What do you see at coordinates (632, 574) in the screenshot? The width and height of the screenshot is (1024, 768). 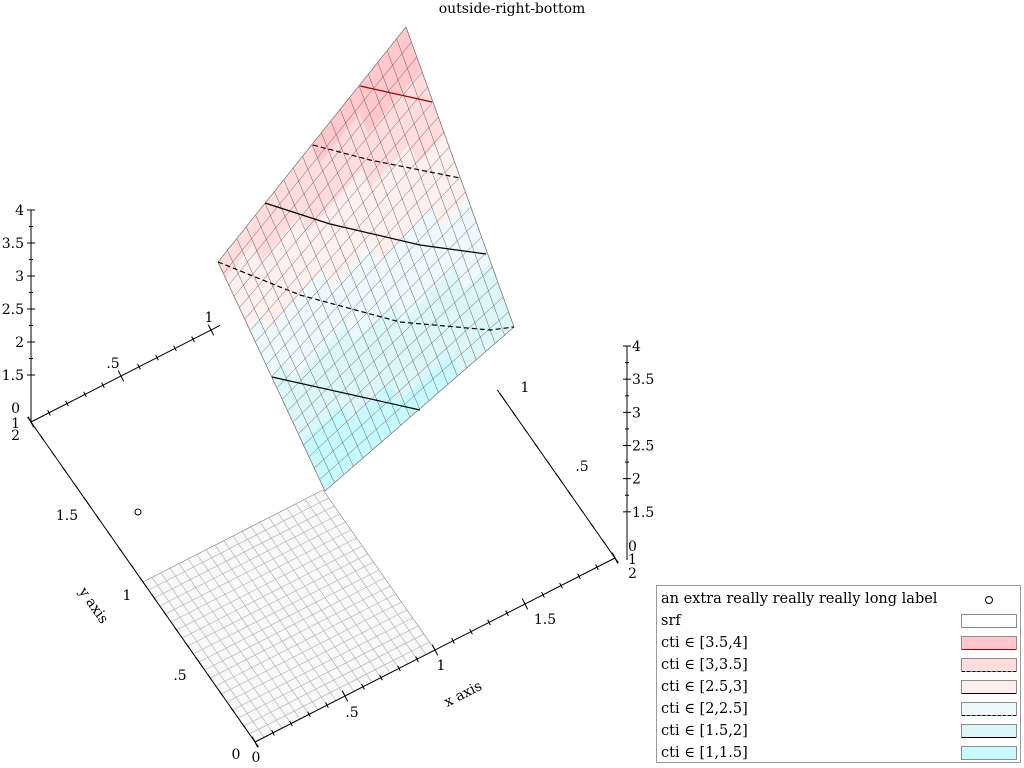 I see `z-tick-label-right: 2` at bounding box center [632, 574].